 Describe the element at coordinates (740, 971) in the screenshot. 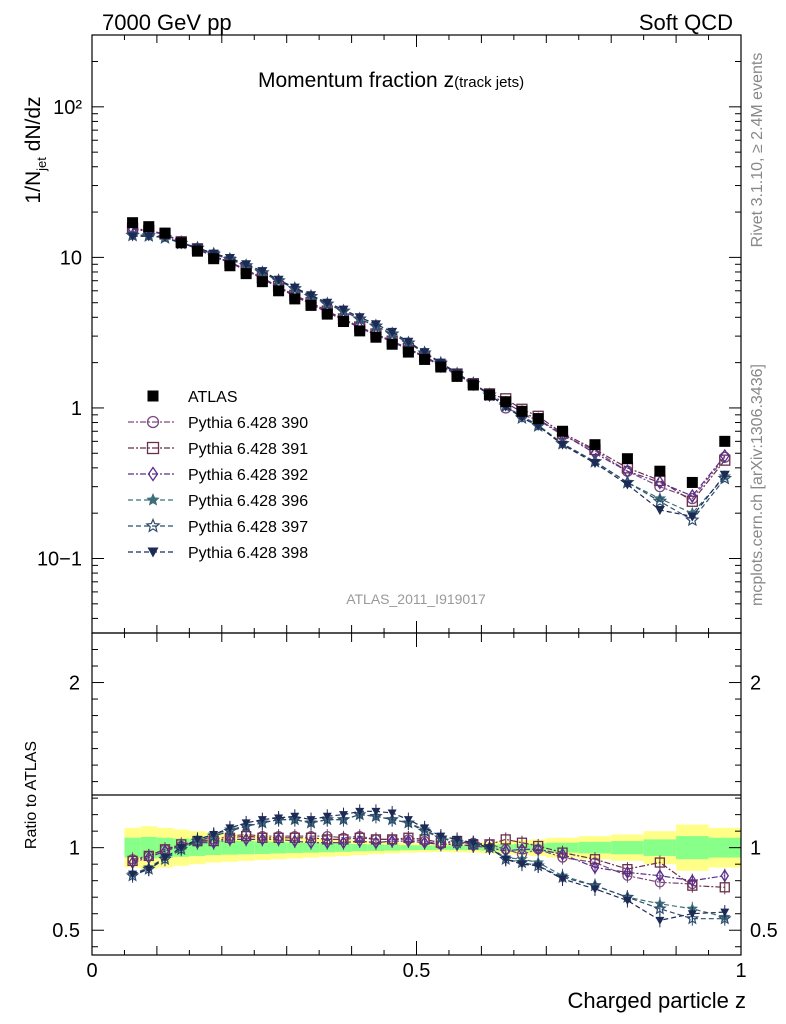

I see `x-tick-label: 1` at that location.